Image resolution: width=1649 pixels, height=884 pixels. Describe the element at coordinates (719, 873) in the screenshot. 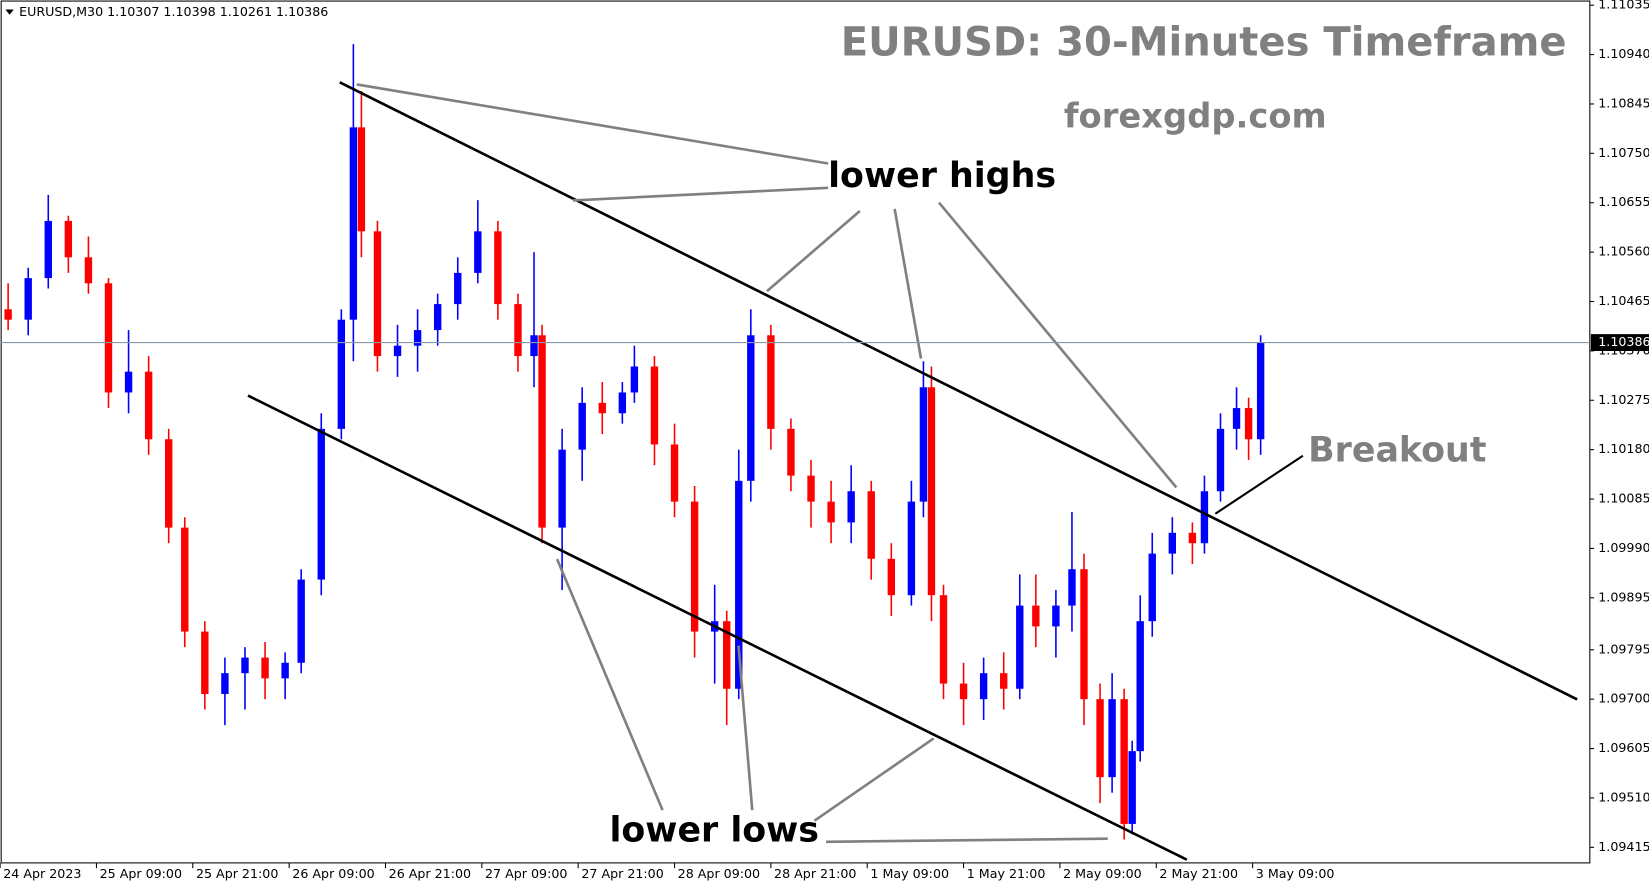

I see `x-tick-label: 28 Apr 09:00` at that location.